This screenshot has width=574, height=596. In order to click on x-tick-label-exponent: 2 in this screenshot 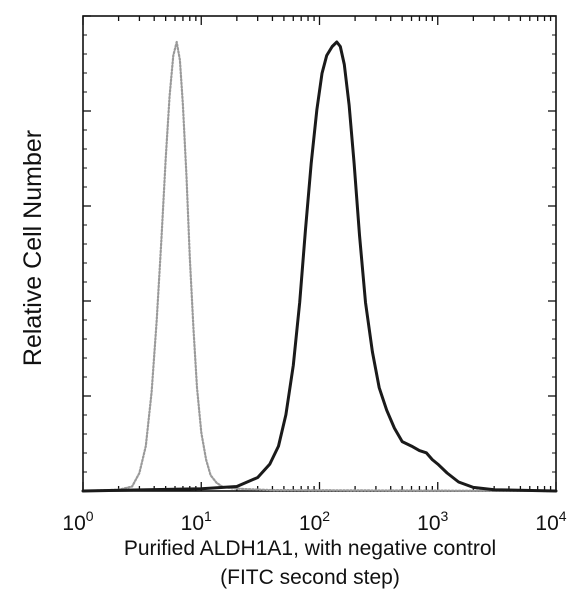, I will do `click(326, 516)`.